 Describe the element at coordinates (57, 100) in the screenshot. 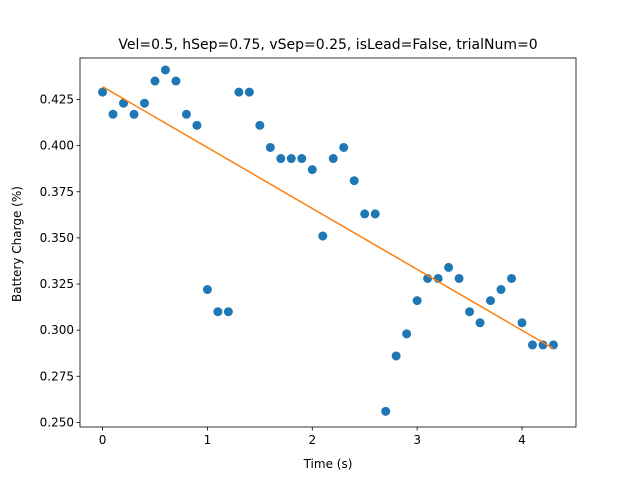

I see `y-tick-label: 0.425` at that location.